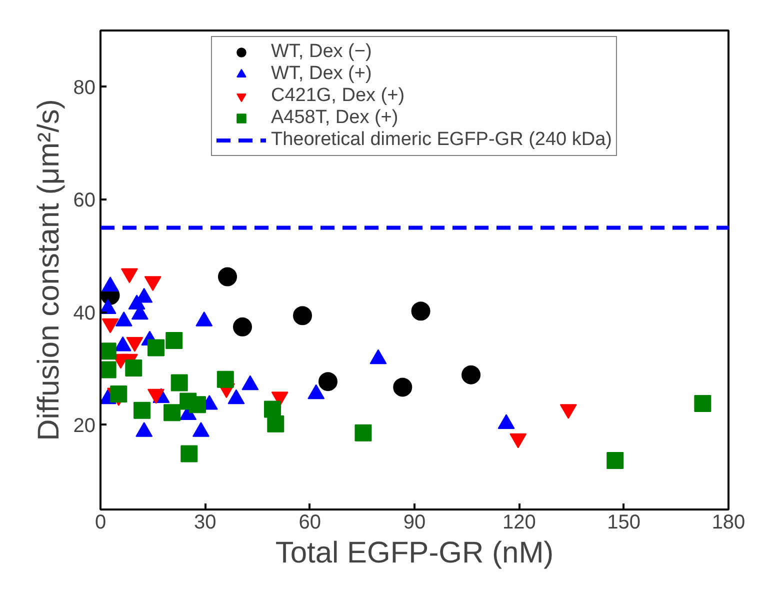 This screenshot has width=758, height=599. What do you see at coordinates (334, 118) in the screenshot?
I see `legend-label: A458T, Dex (+)` at bounding box center [334, 118].